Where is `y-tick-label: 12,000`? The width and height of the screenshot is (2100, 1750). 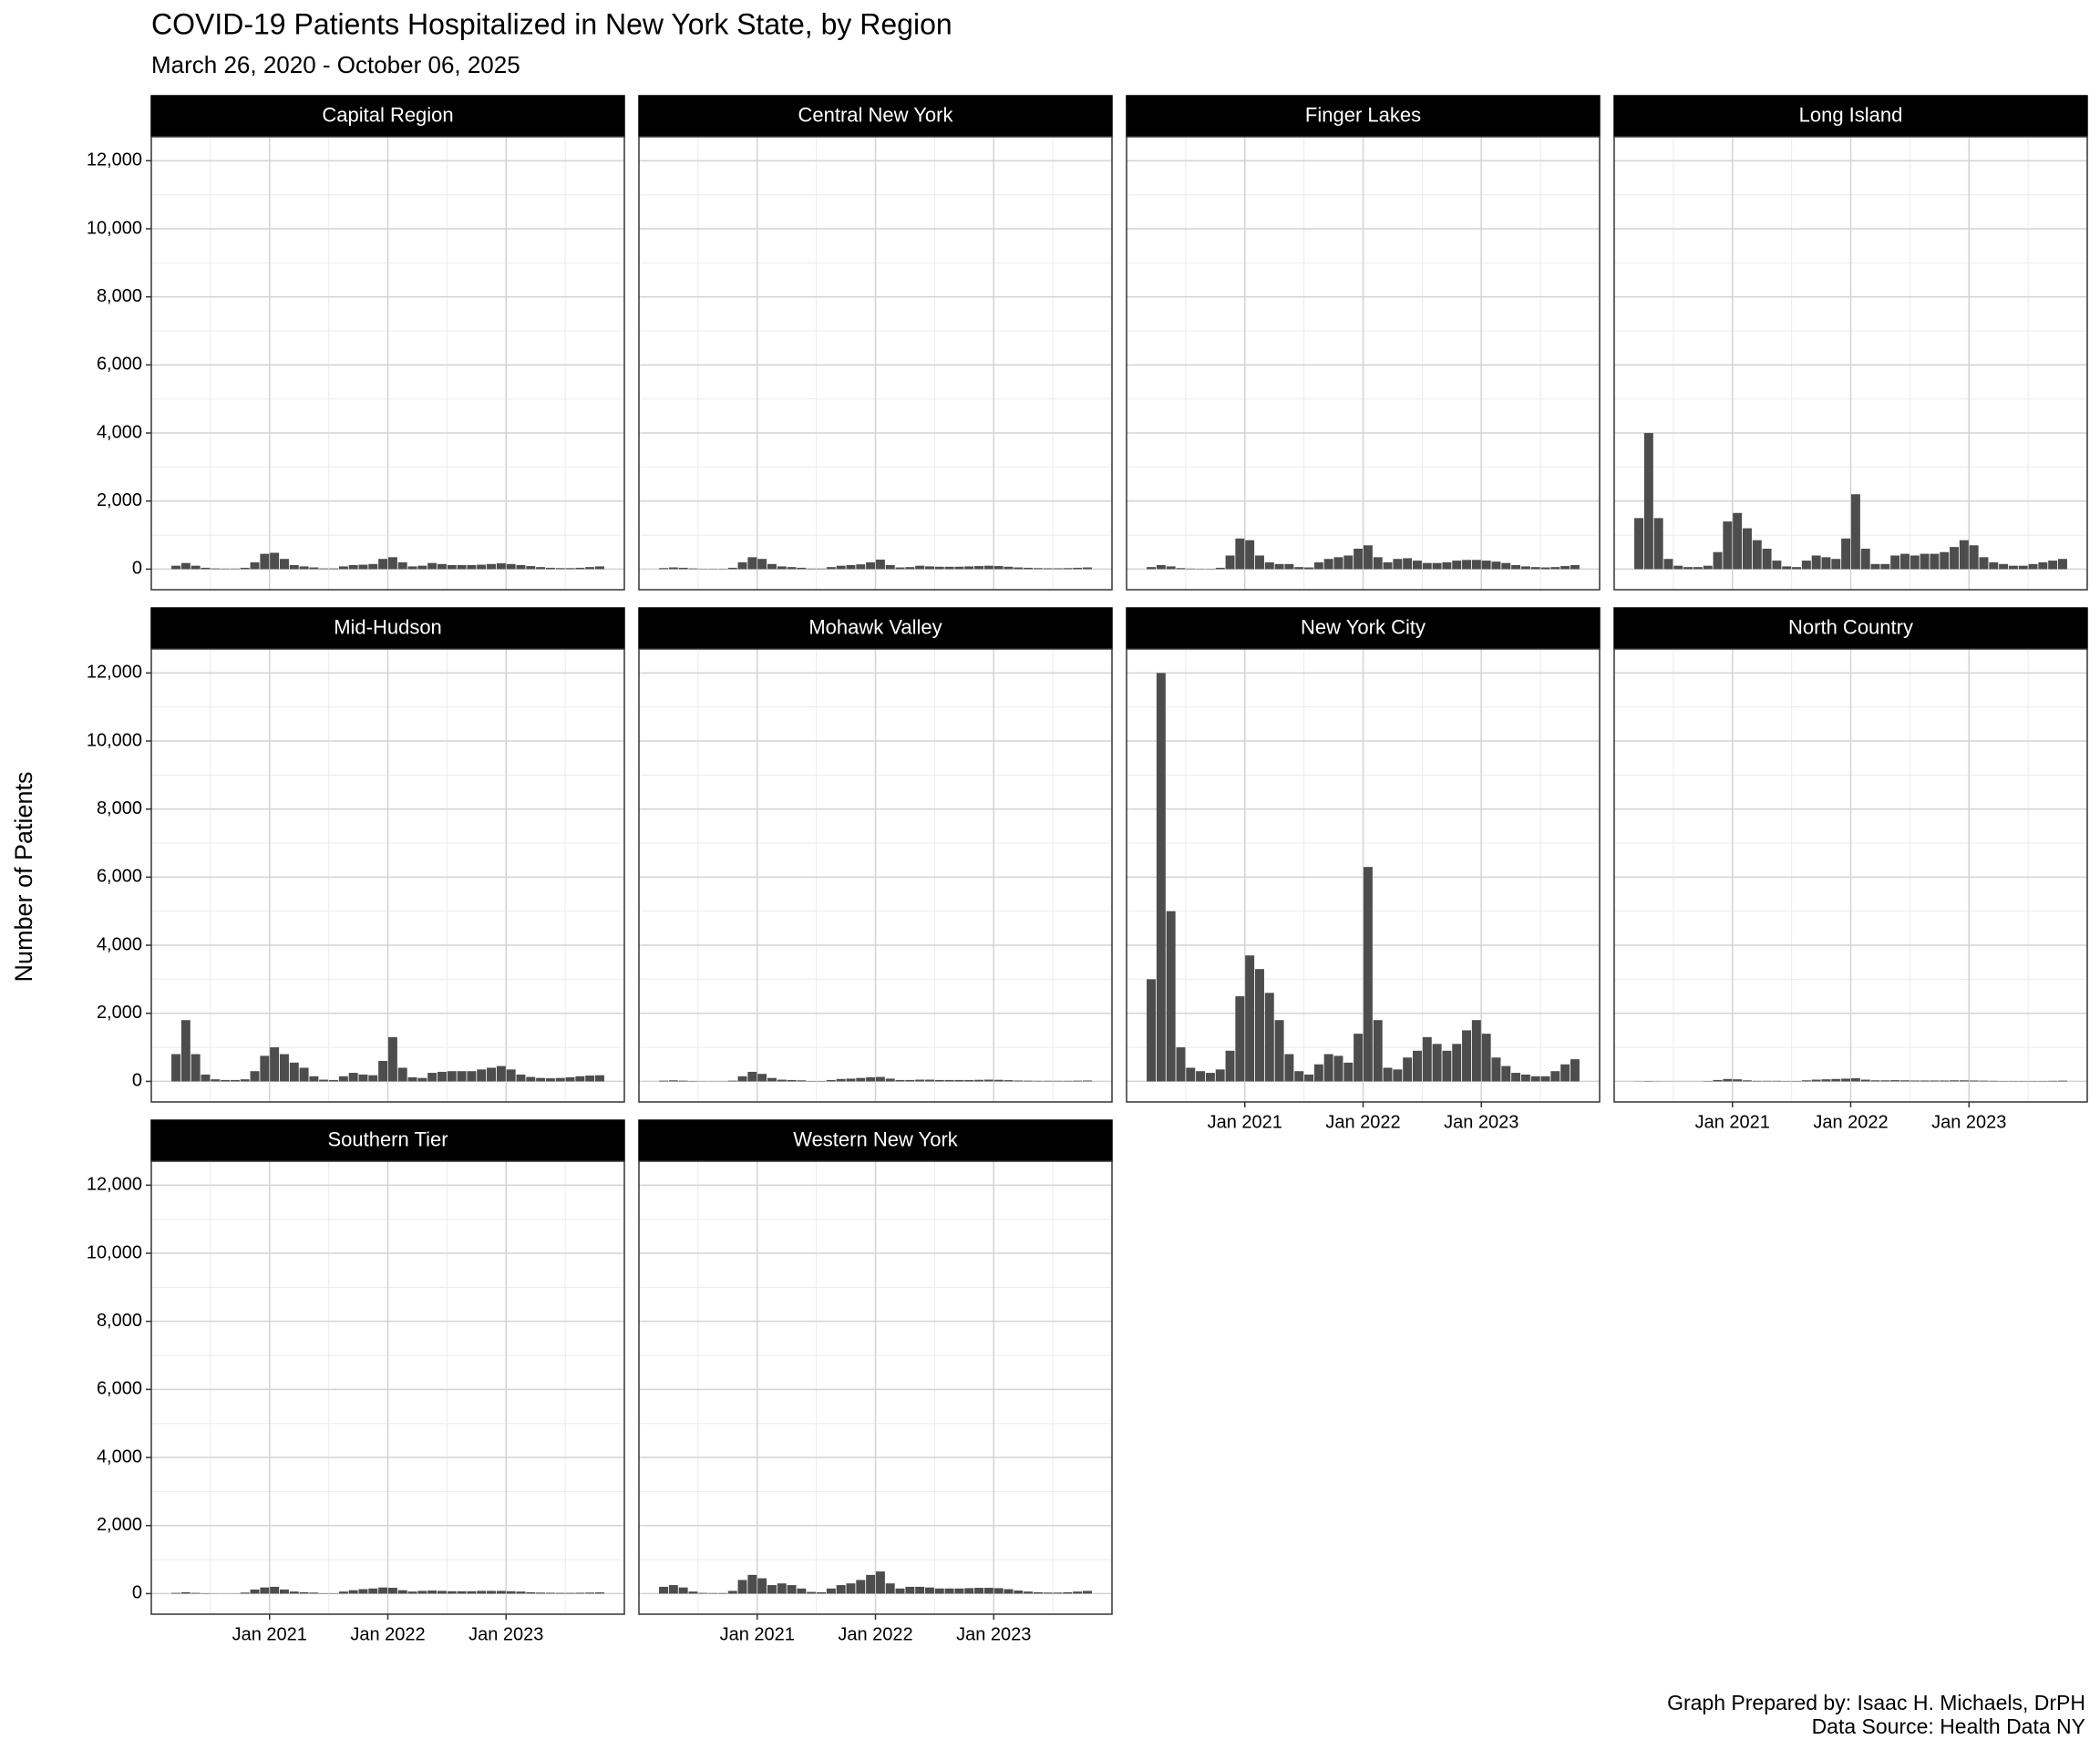 y-tick-label: 12,000 is located at coordinates (114, 673).